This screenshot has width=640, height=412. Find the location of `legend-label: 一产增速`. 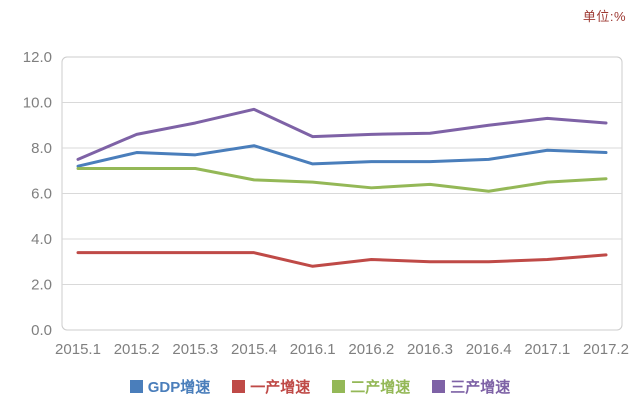

legend-label: 一产增速 is located at coordinates (280, 387).